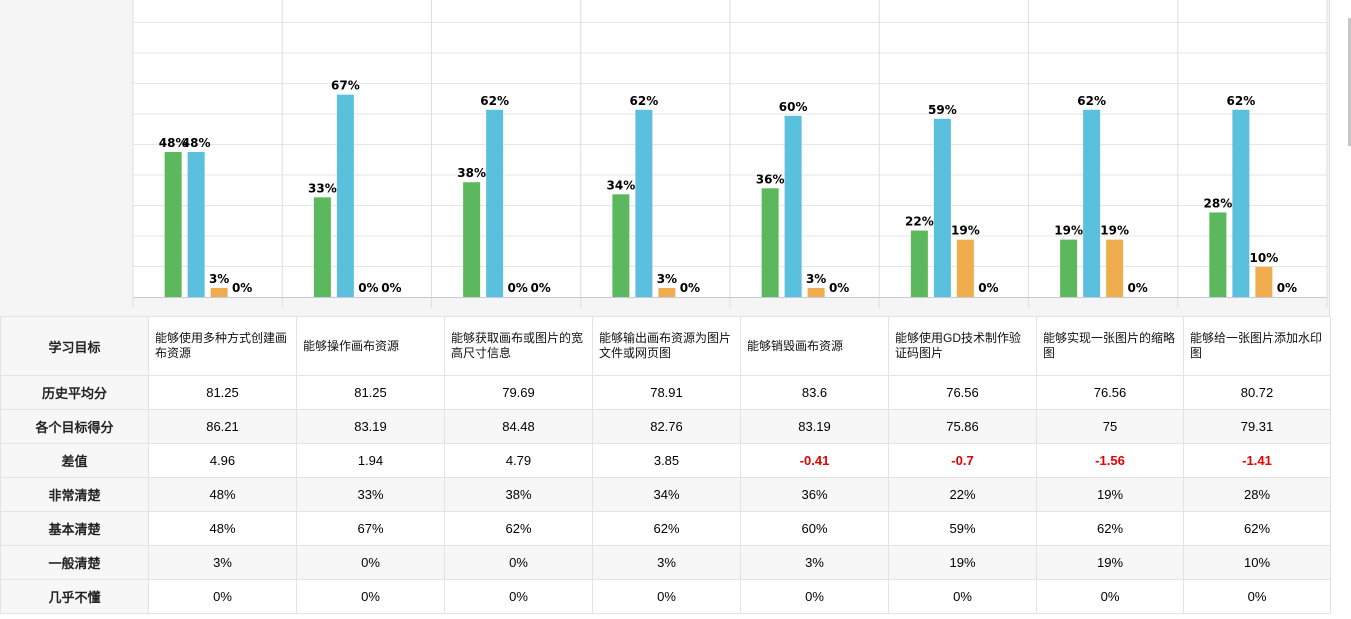  Describe the element at coordinates (345, 86) in the screenshot. I see `data-label: 67%` at that location.